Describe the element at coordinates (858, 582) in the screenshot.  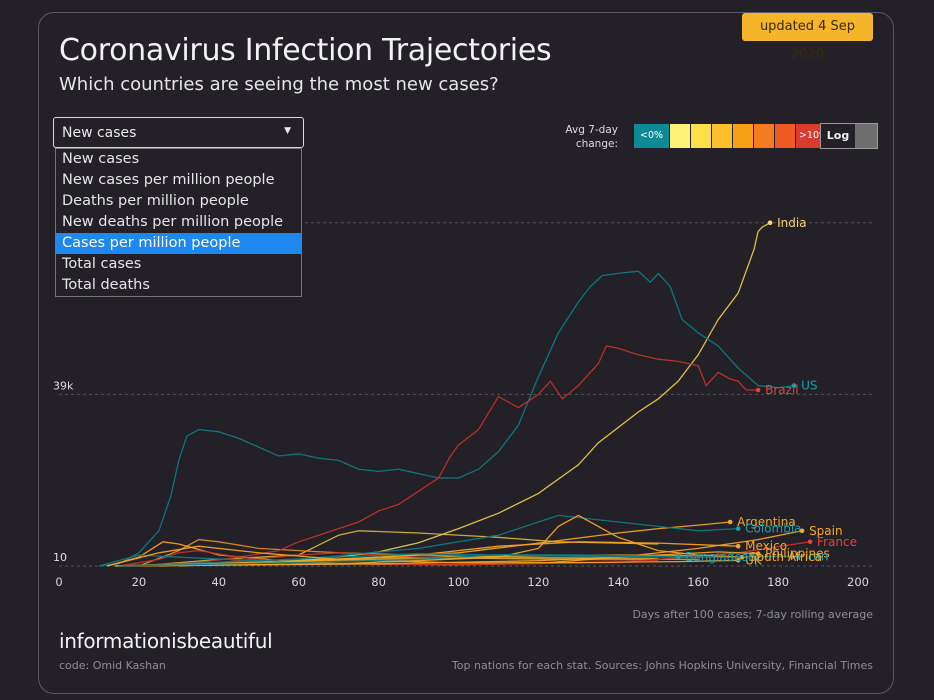
I see `x-tick-label: 200` at that location.